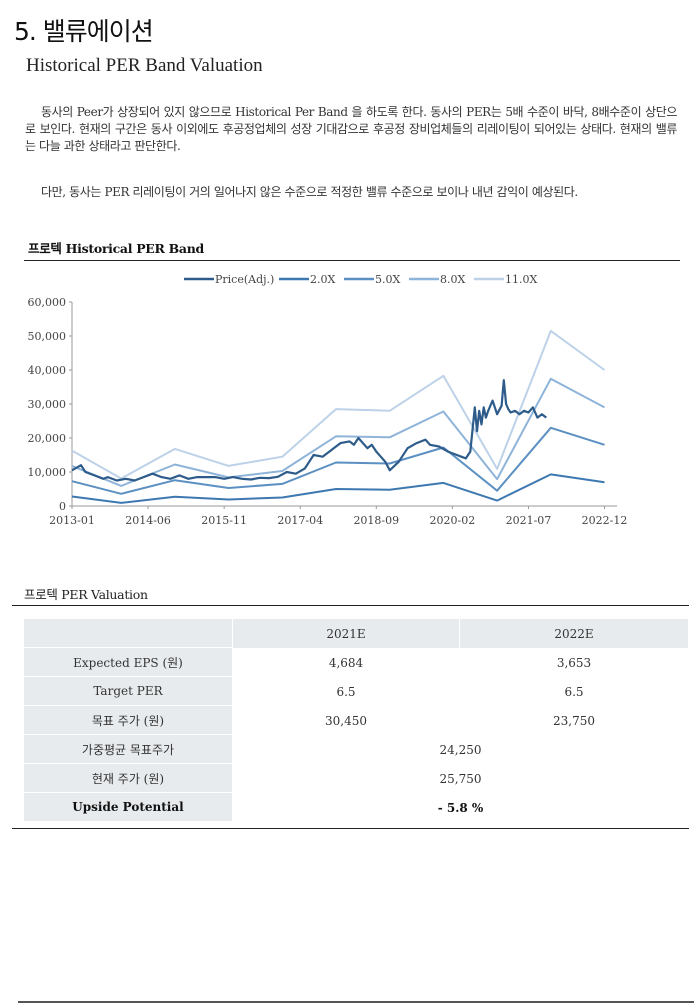  I want to click on legend-label-band11: 11.0X, so click(521, 279).